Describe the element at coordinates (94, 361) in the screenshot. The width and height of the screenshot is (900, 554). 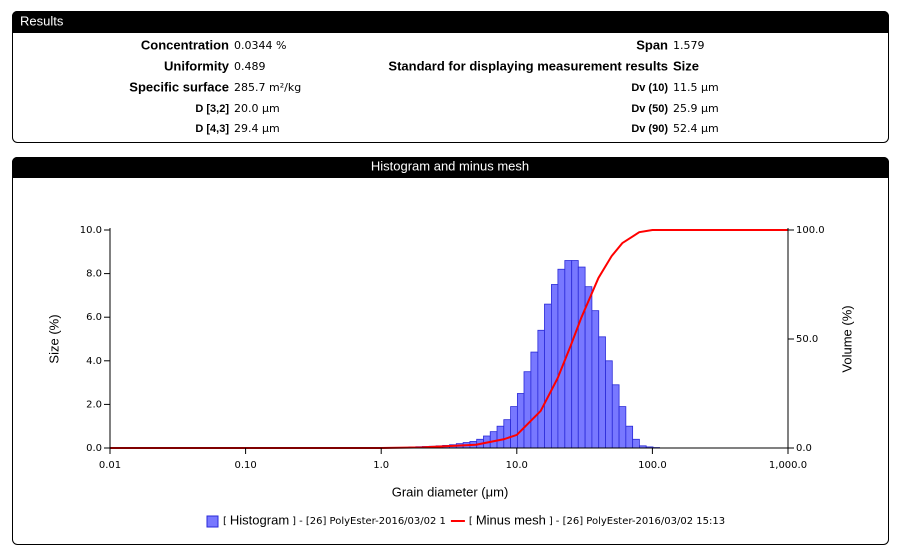
I see `y-tick-label: 4.0` at that location.